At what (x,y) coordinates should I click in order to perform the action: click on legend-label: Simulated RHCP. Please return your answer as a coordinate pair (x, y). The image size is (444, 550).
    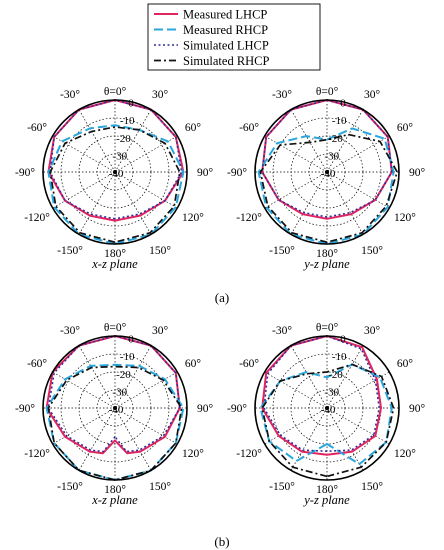
    Looking at the image, I should click on (226, 61).